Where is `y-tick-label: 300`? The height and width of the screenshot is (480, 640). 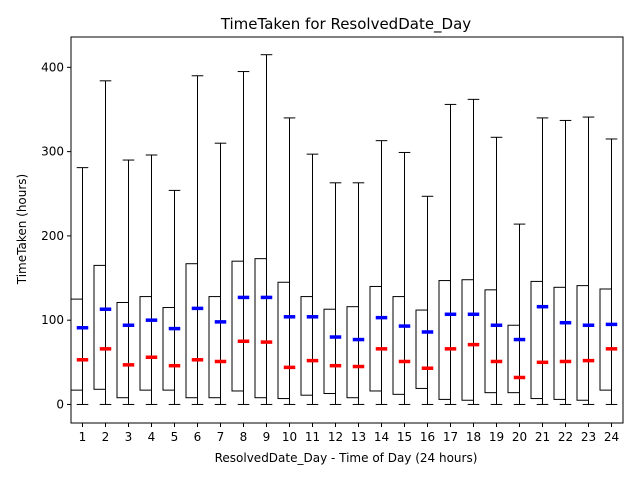 y-tick-label: 300 is located at coordinates (52, 152).